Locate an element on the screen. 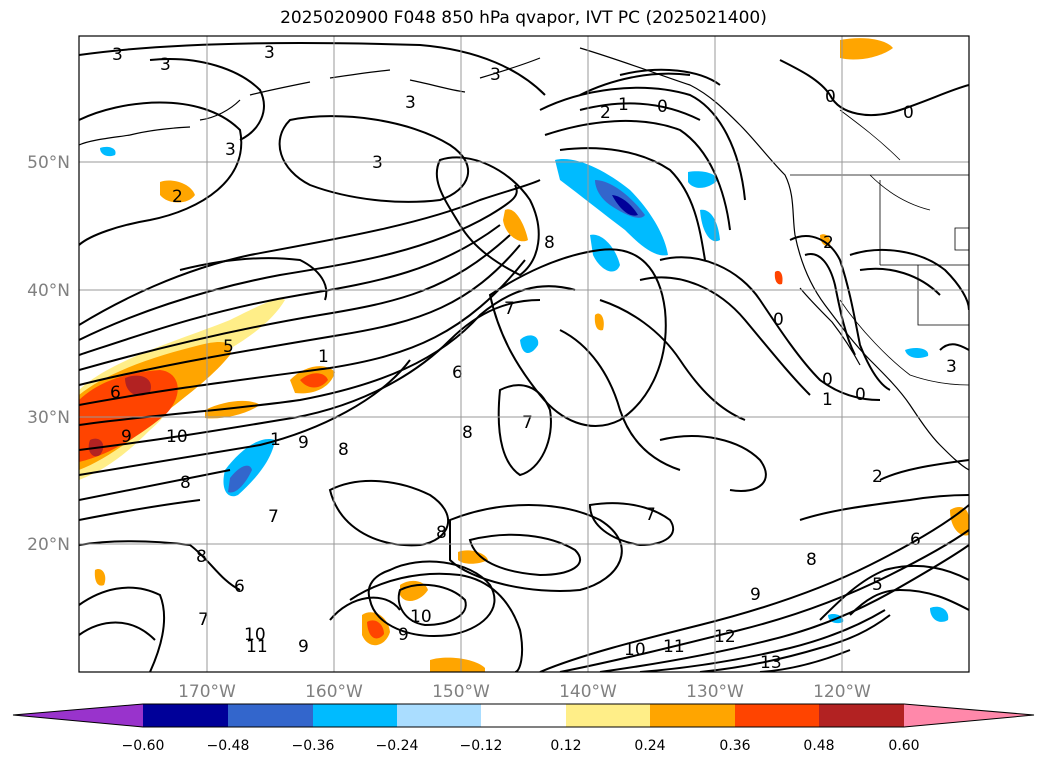  colorbar-tick-label: 0.60 is located at coordinates (903, 746).